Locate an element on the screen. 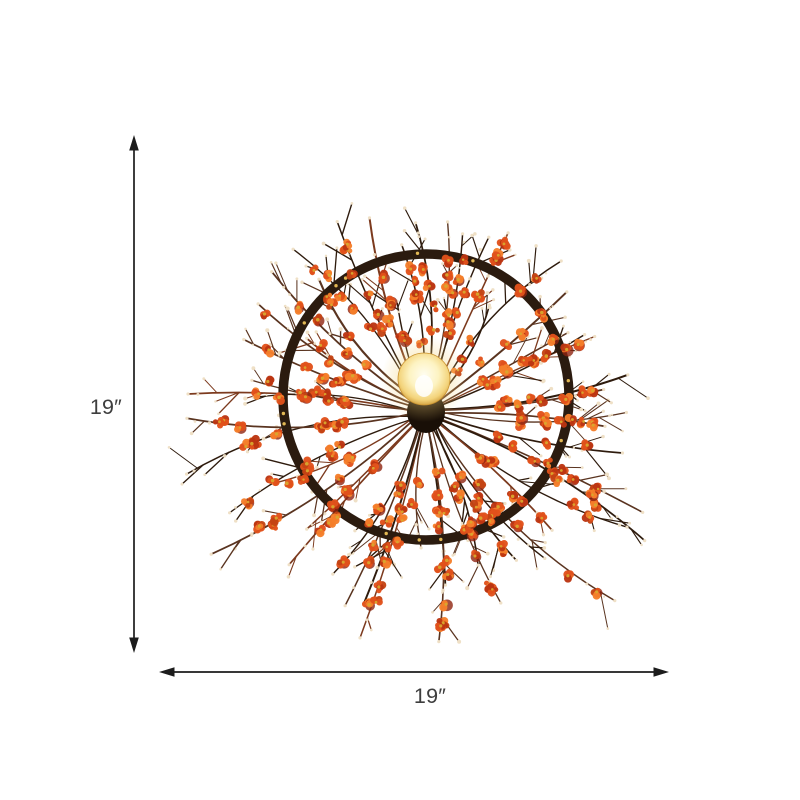 The width and height of the screenshot is (800, 800). height-dimension-arrow-up-icon is located at coordinates (134, 143).